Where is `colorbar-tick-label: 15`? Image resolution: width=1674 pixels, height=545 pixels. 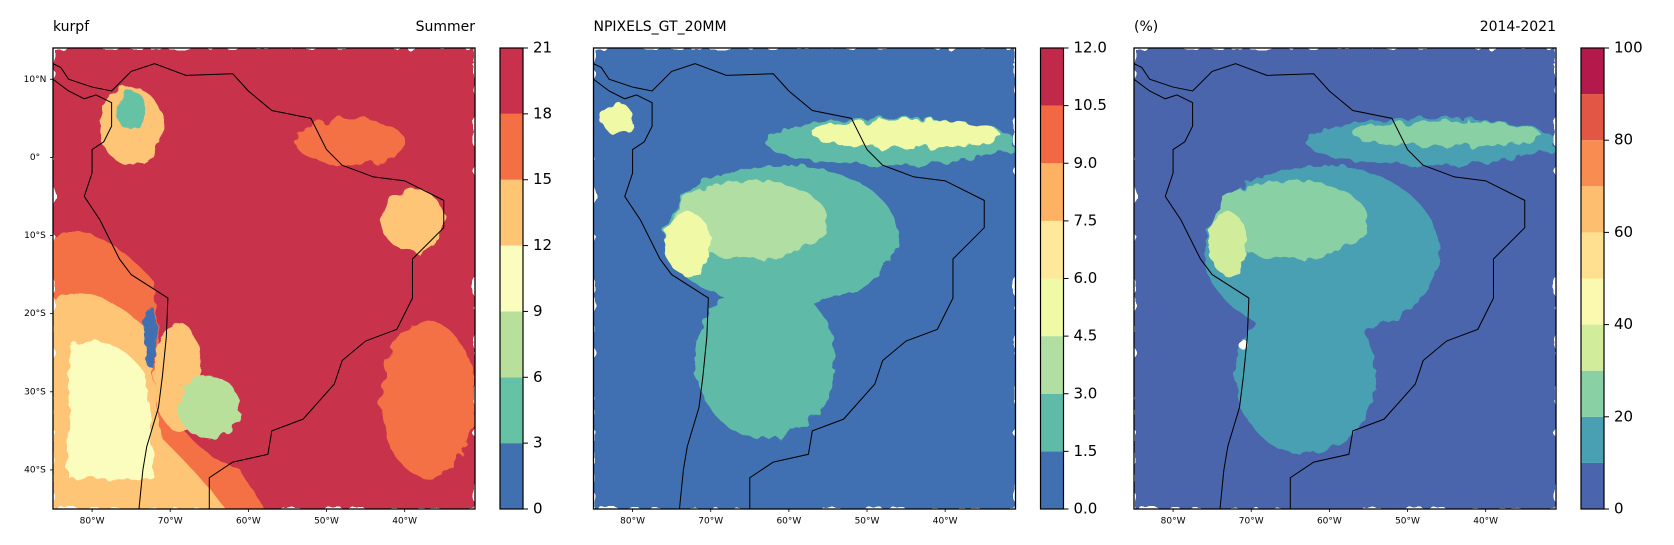 colorbar-tick-label: 15 is located at coordinates (542, 179).